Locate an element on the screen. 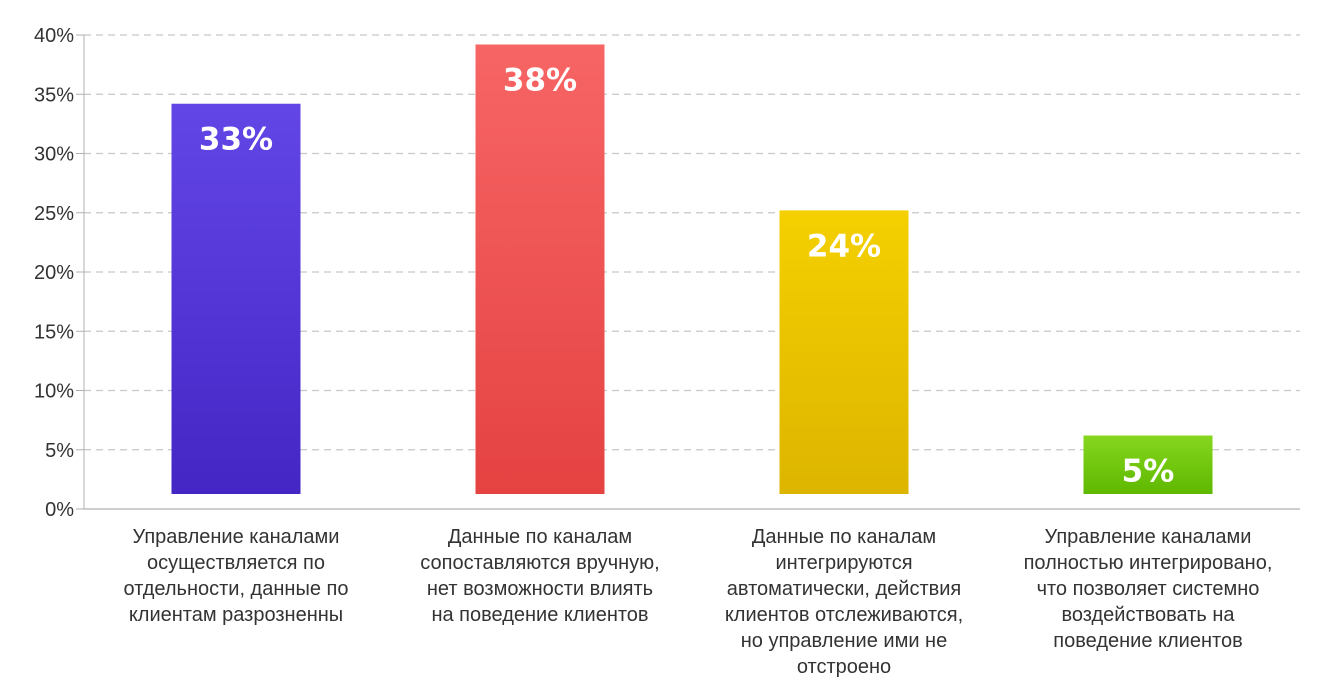 The width and height of the screenshot is (1338, 691). data-label-1: 33% is located at coordinates (236, 140).